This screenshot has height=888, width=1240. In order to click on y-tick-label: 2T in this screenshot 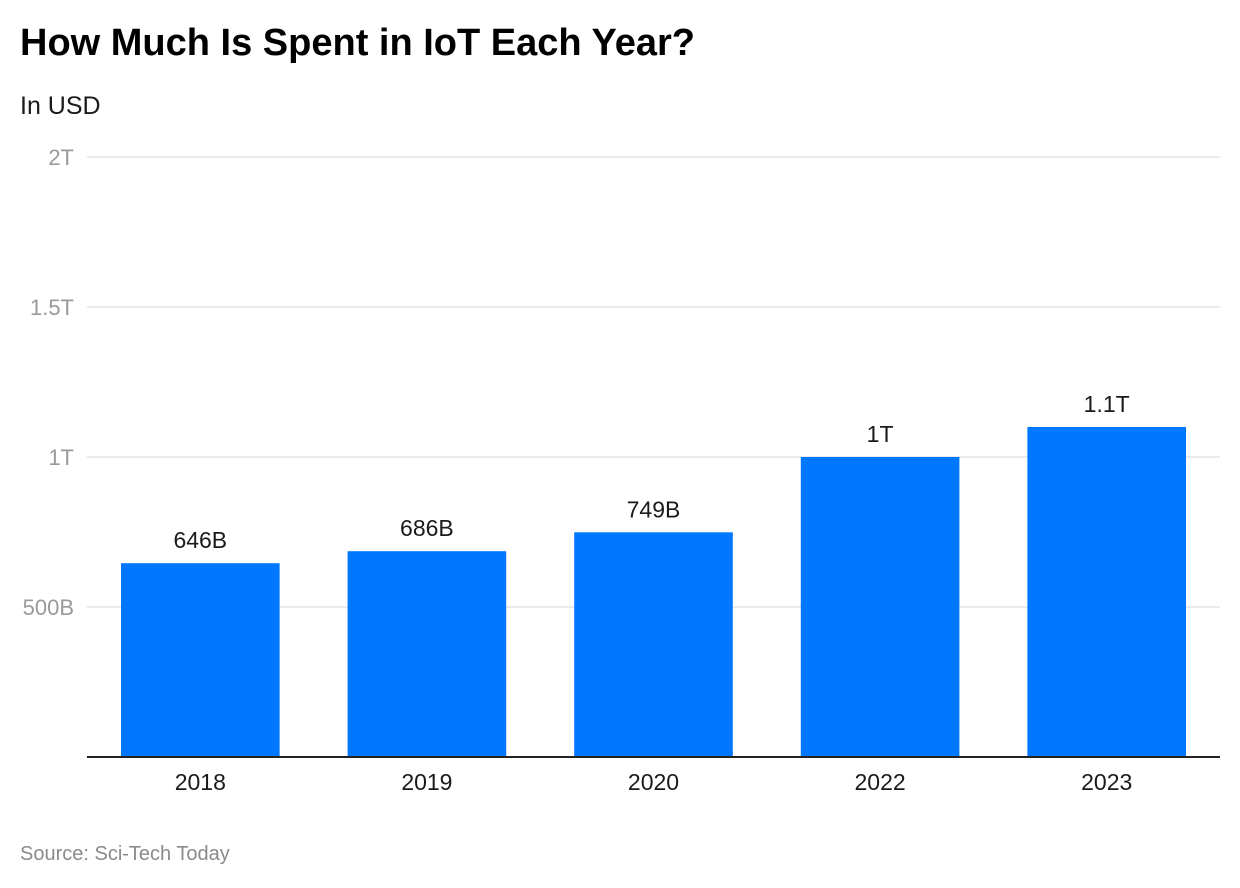, I will do `click(61, 157)`.